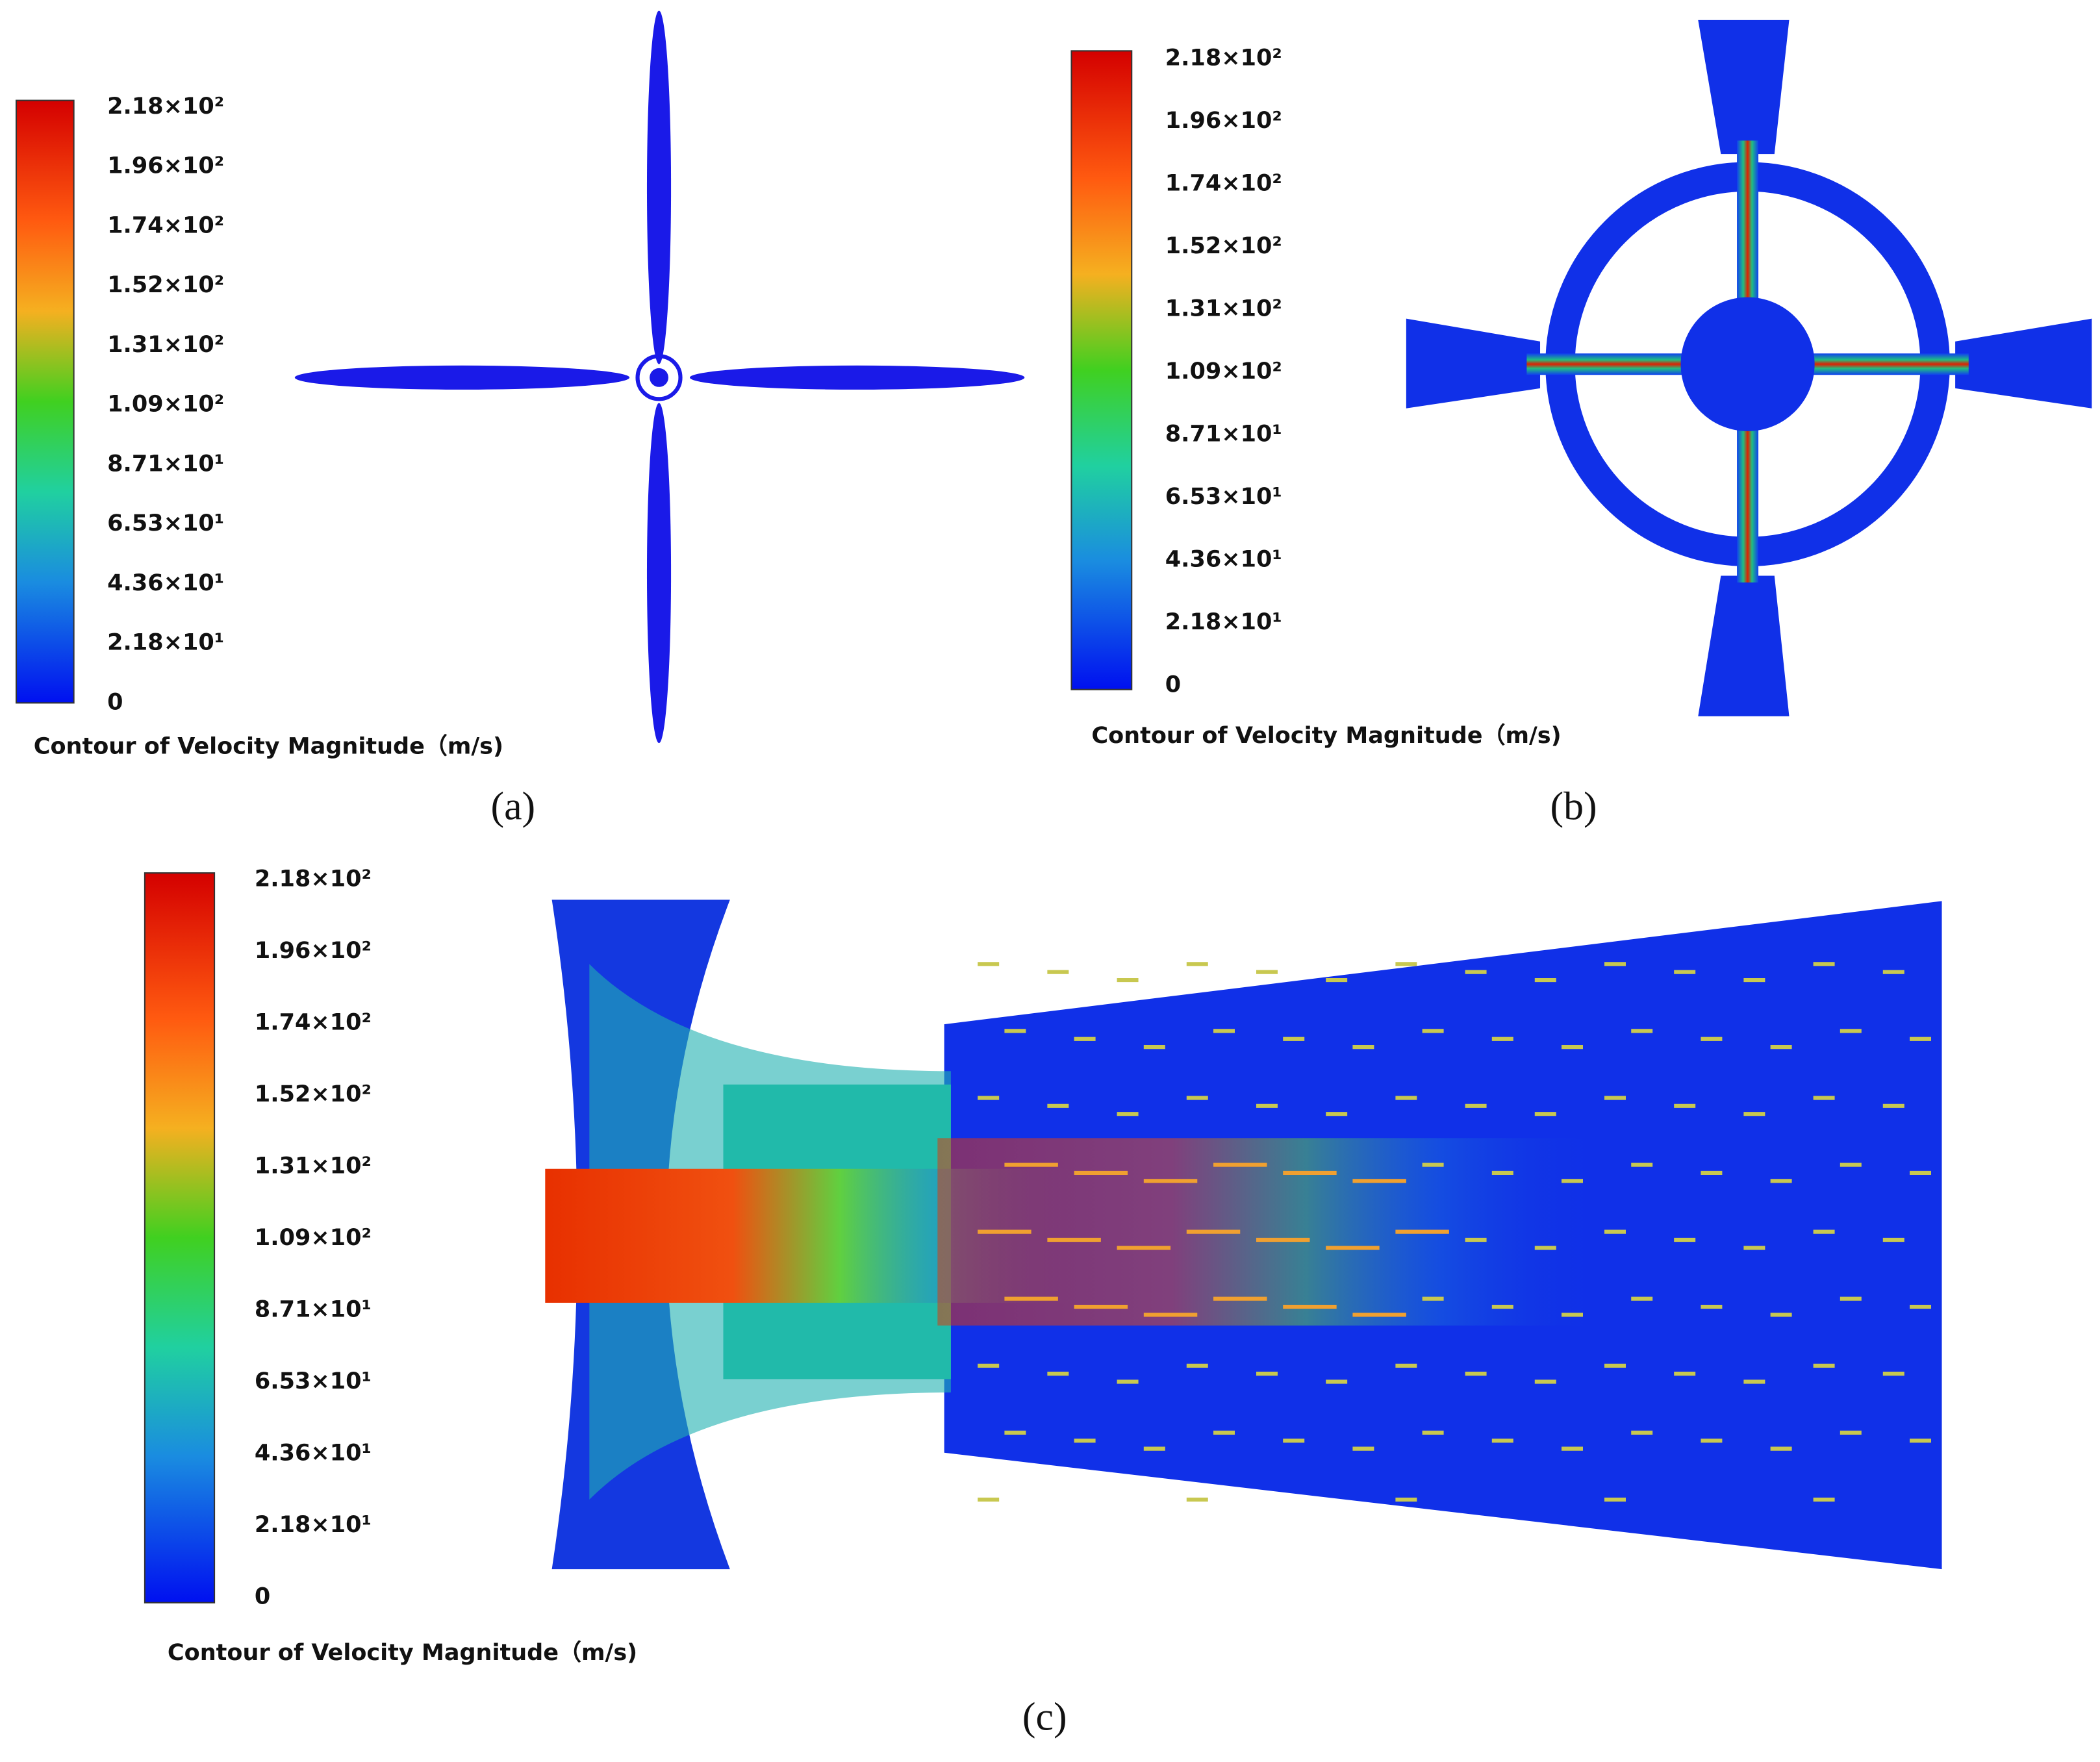  Describe the element at coordinates (1044, 1717) in the screenshot. I see `panel-caption: (c)` at that location.